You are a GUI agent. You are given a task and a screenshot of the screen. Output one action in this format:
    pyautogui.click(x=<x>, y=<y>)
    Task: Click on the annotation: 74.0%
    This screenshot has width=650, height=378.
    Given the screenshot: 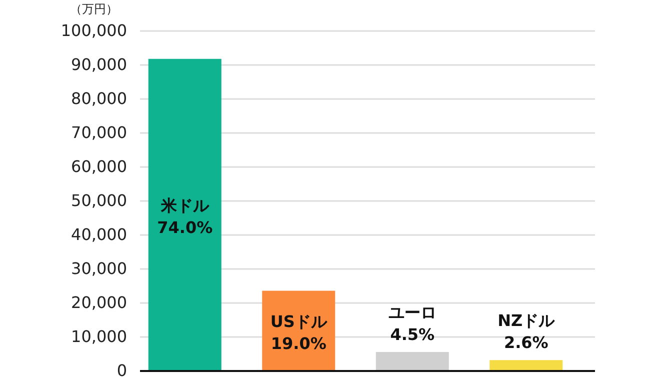 What is the action you would take?
    pyautogui.click(x=185, y=227)
    